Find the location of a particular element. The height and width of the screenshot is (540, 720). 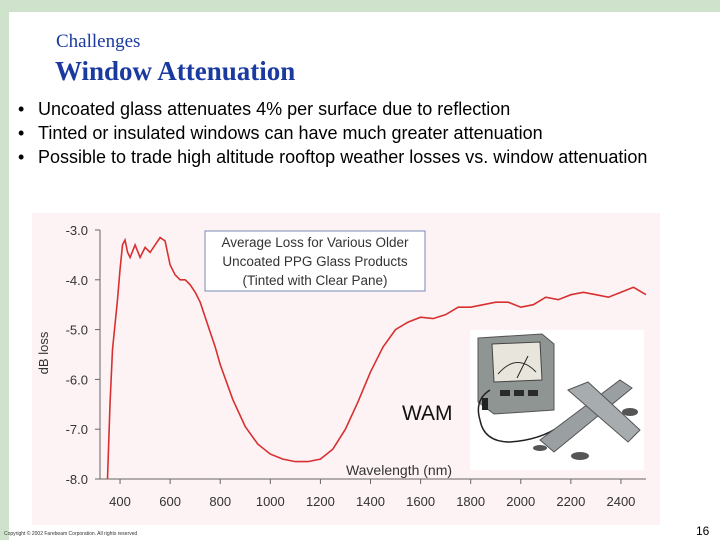

wam-device-illustration is located at coordinates (557, 400).